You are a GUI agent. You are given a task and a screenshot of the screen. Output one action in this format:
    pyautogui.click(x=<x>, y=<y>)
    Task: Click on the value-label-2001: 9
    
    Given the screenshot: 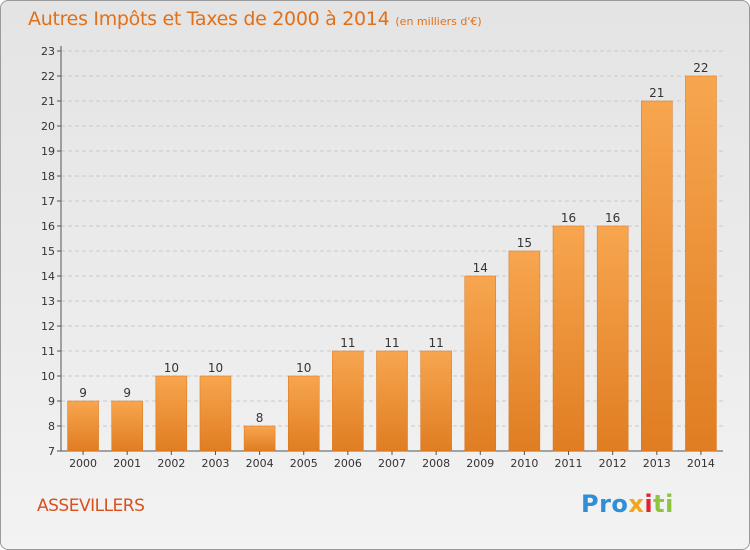 What is the action you would take?
    pyautogui.click(x=127, y=393)
    